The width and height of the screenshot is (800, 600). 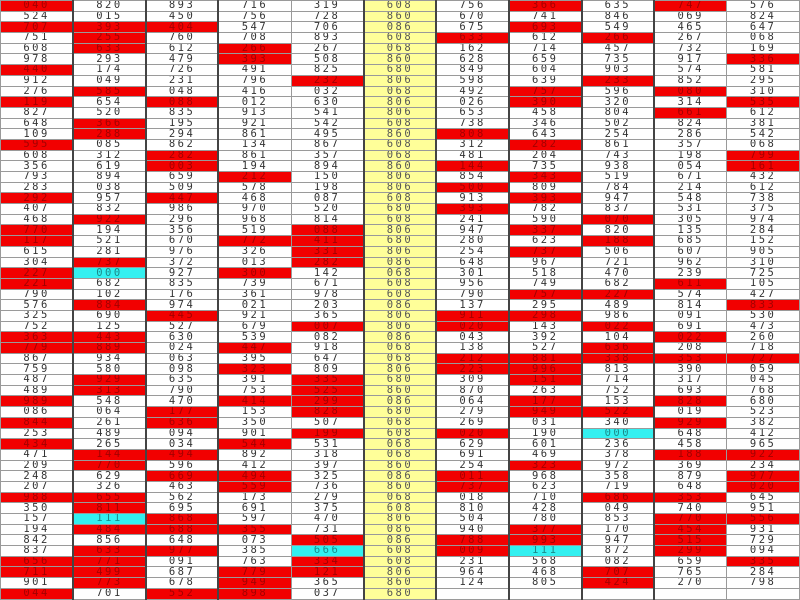 I want to click on highlighted-red-cell: 337, so click(x=544, y=230).